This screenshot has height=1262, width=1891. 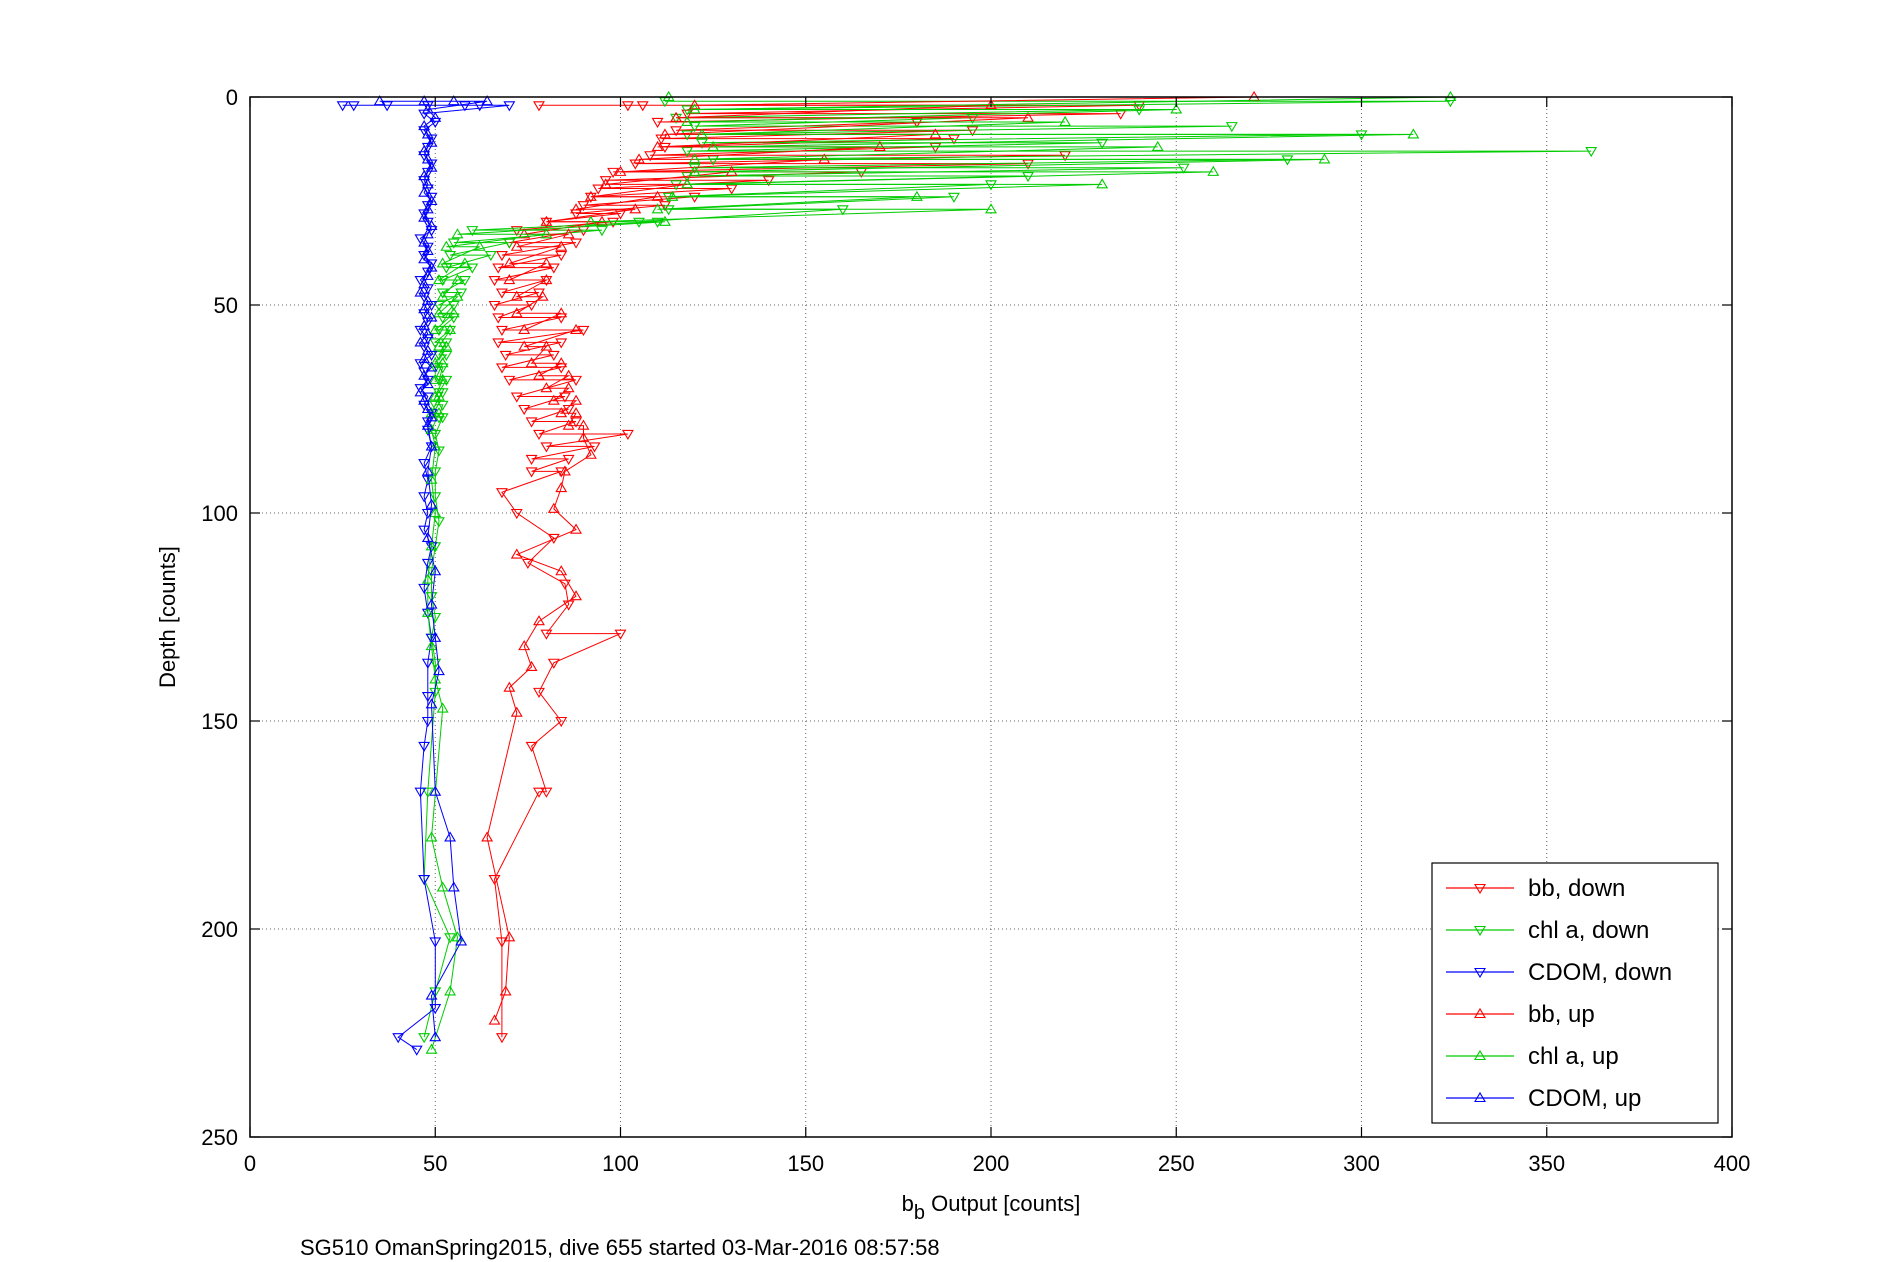 I want to click on x-tick-label: 250, so click(x=1176, y=1163).